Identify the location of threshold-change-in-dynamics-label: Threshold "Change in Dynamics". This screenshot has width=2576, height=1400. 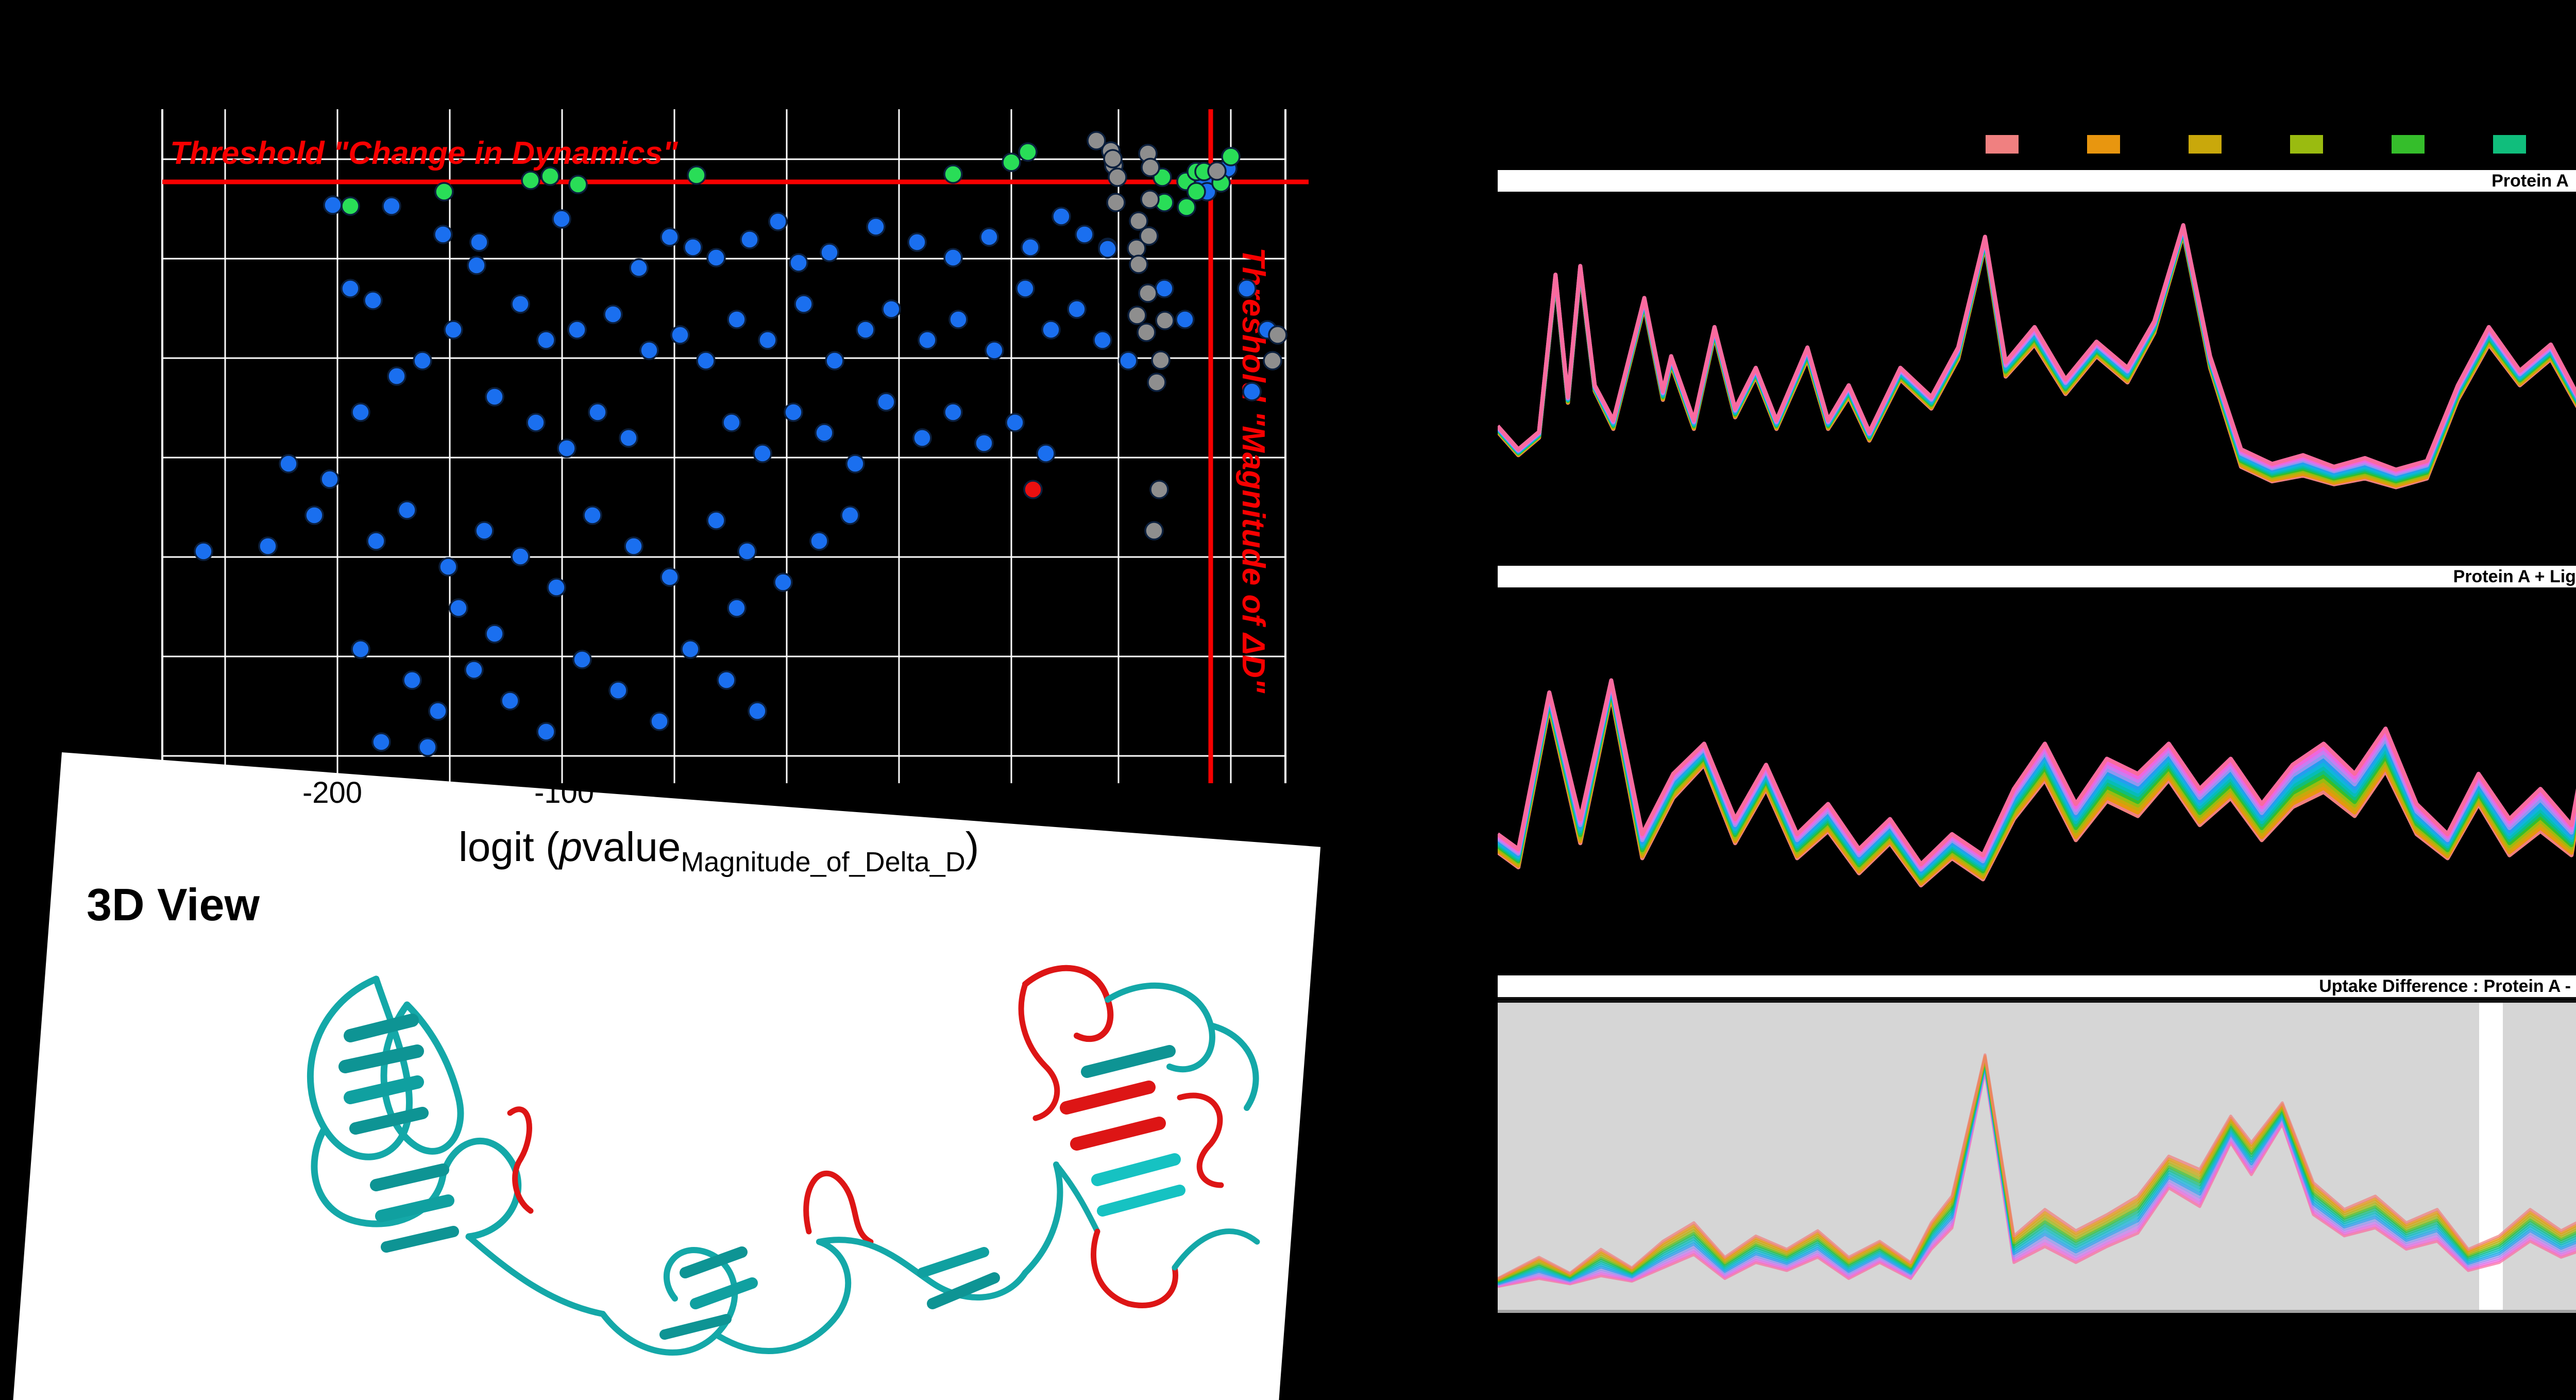
(424, 153).